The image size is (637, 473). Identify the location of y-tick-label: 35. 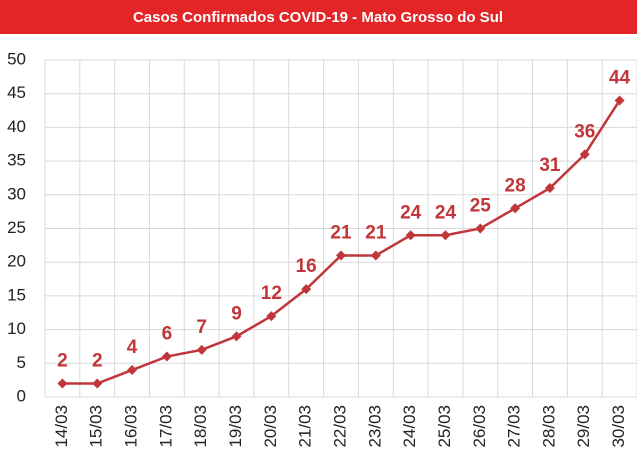
(16, 160).